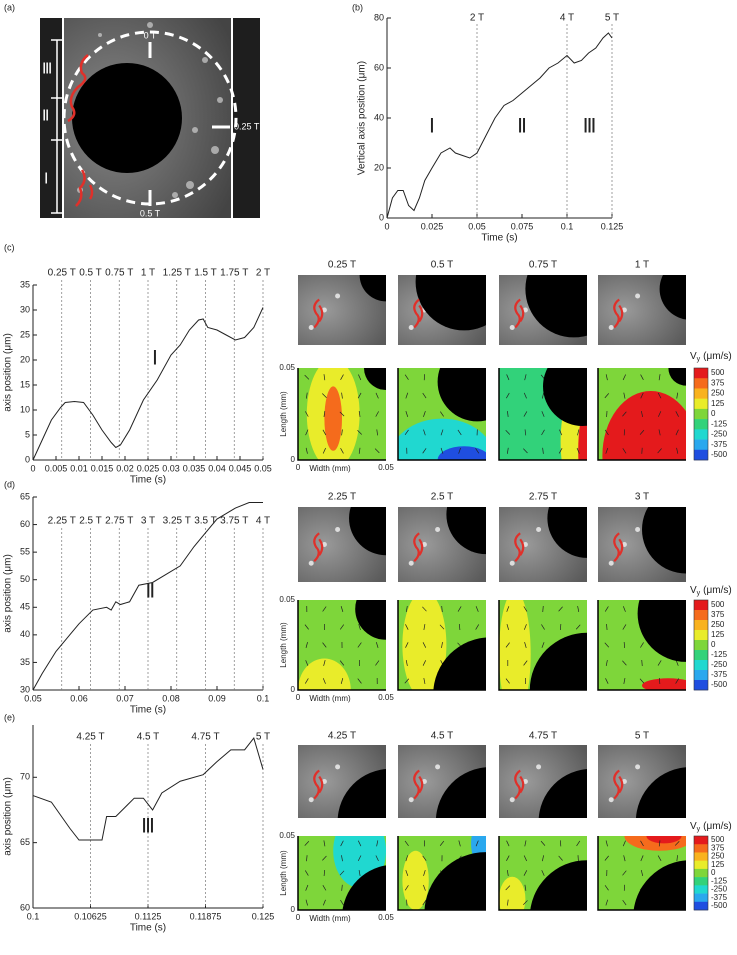 Image resolution: width=737 pixels, height=955 pixels. I want to click on colorbar-tick-label: 125, so click(718, 634).